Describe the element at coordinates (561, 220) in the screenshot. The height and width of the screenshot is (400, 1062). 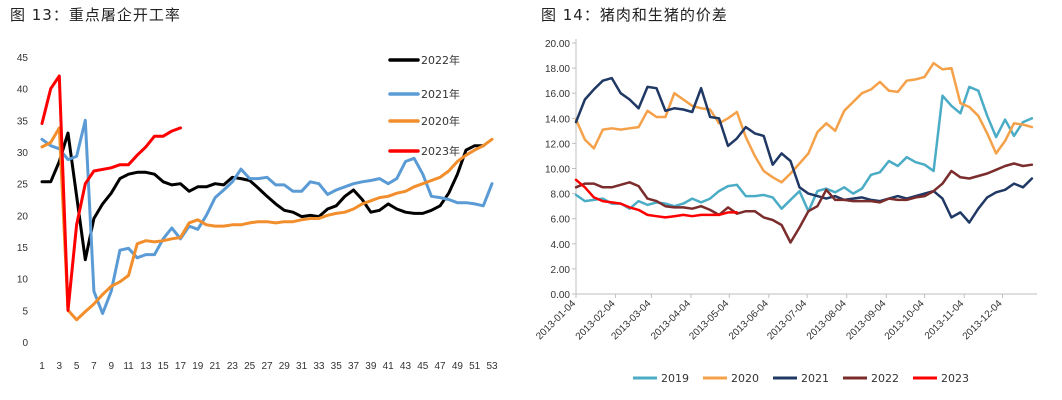
I see `y-tick-label: 6.00` at that location.